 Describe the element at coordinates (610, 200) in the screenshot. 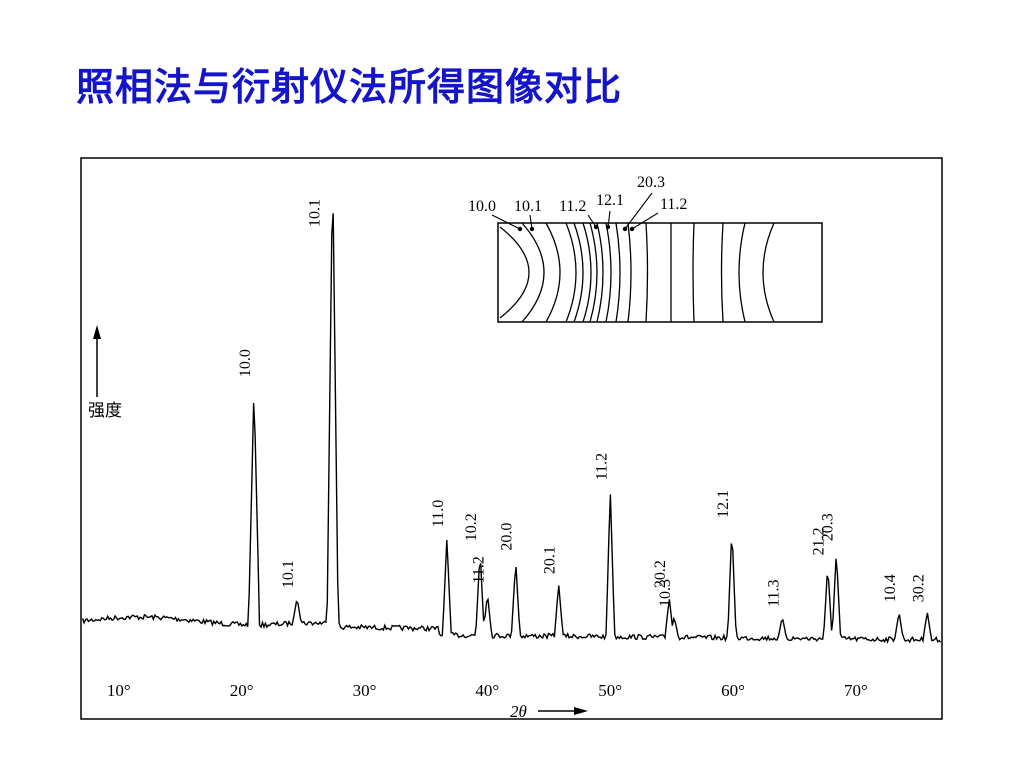

I see `film-ring-label: 12.1` at that location.